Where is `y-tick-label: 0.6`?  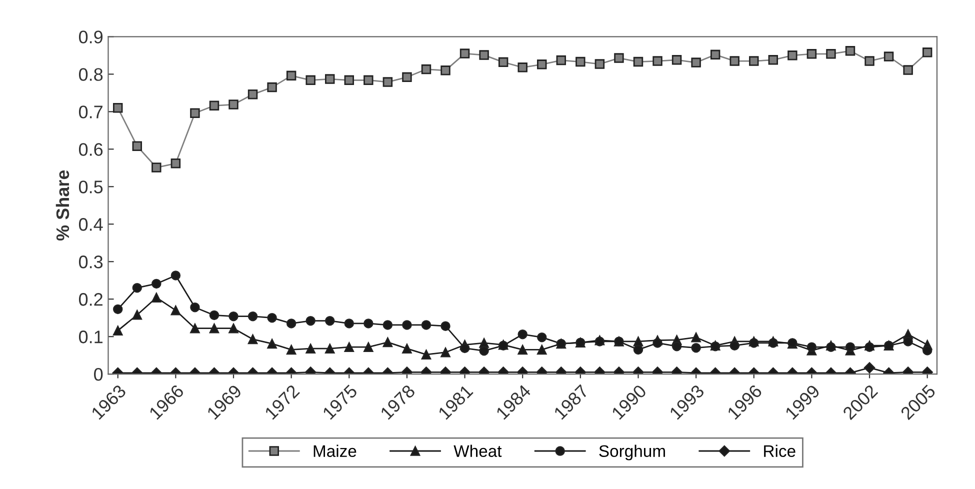 y-tick-label: 0.6 is located at coordinates (90, 149).